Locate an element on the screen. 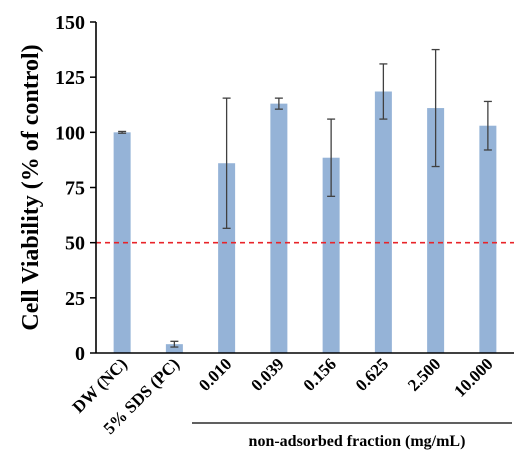  y-axis-ticks: 0 25 50 75 100 125 150 is located at coordinates (75, 188).